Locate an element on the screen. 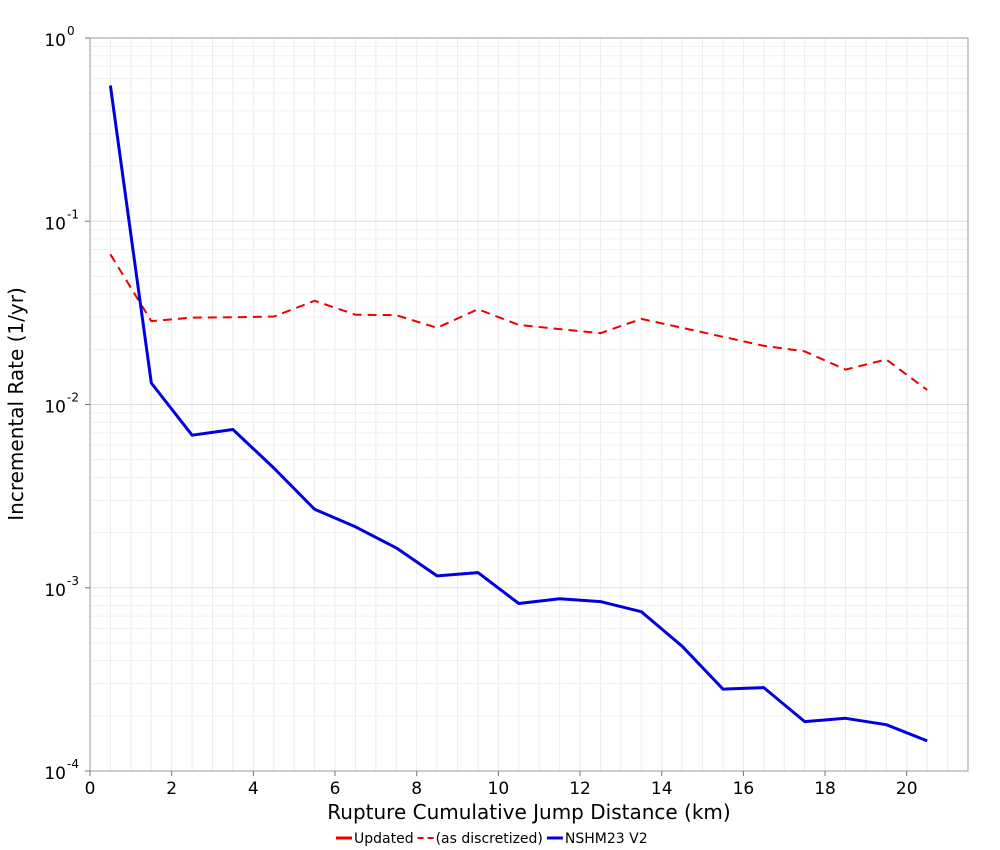 Image resolution: width=1000 pixels, height=850 pixels. y-tick-exponent: -2 is located at coordinates (73, 398).